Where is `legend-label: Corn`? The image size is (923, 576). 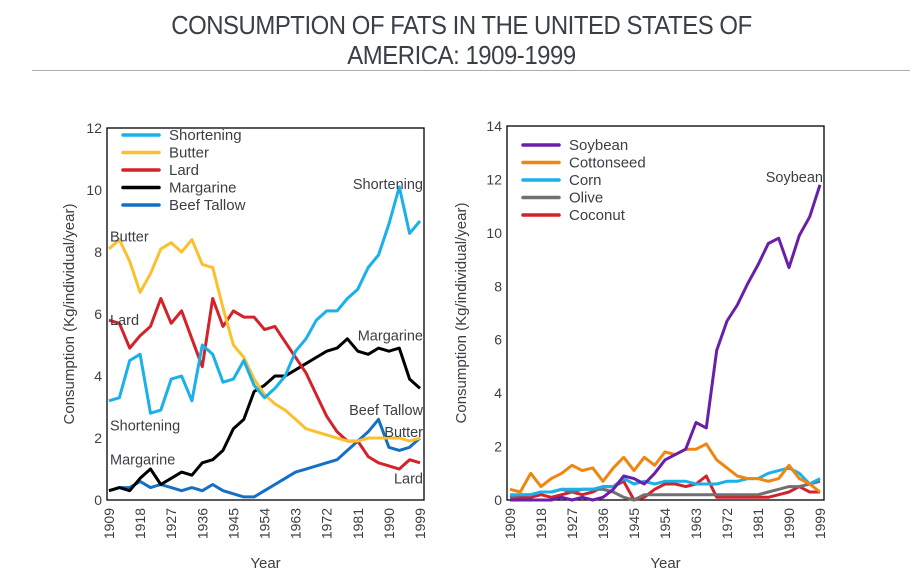
legend-label: Corn is located at coordinates (585, 180).